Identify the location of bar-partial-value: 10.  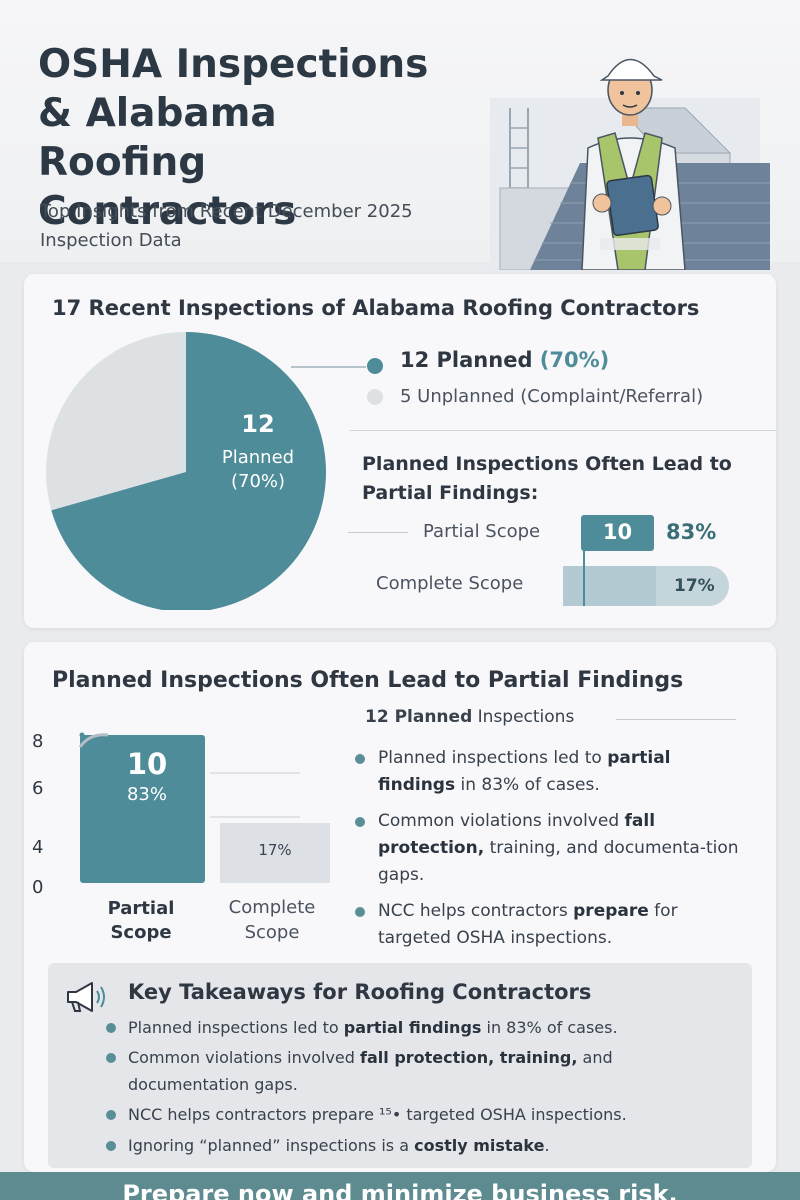
(617, 532).